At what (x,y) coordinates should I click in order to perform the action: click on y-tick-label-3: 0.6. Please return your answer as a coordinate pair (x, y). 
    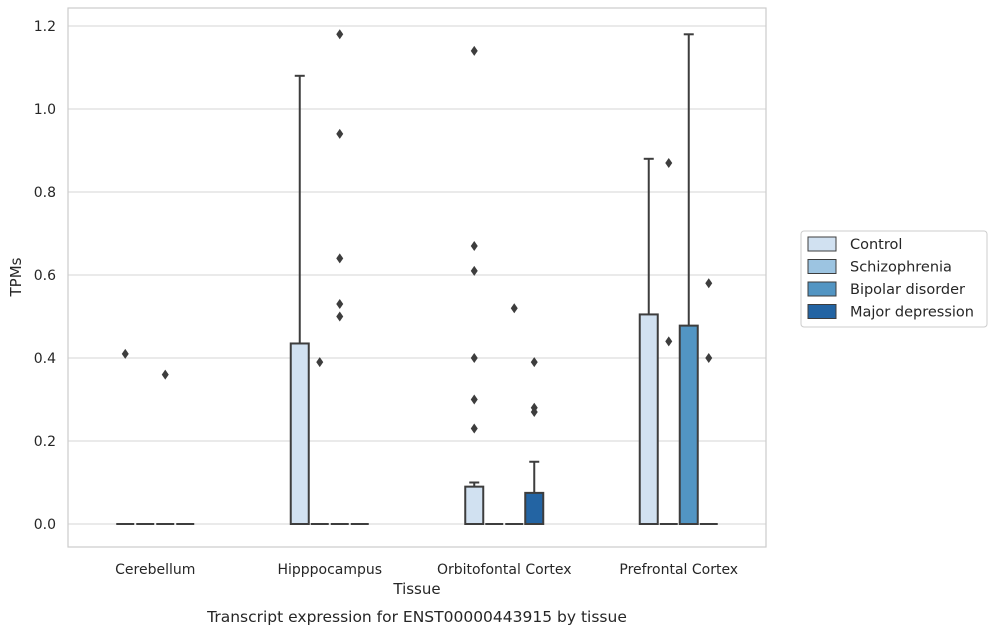
    Looking at the image, I should click on (45, 276).